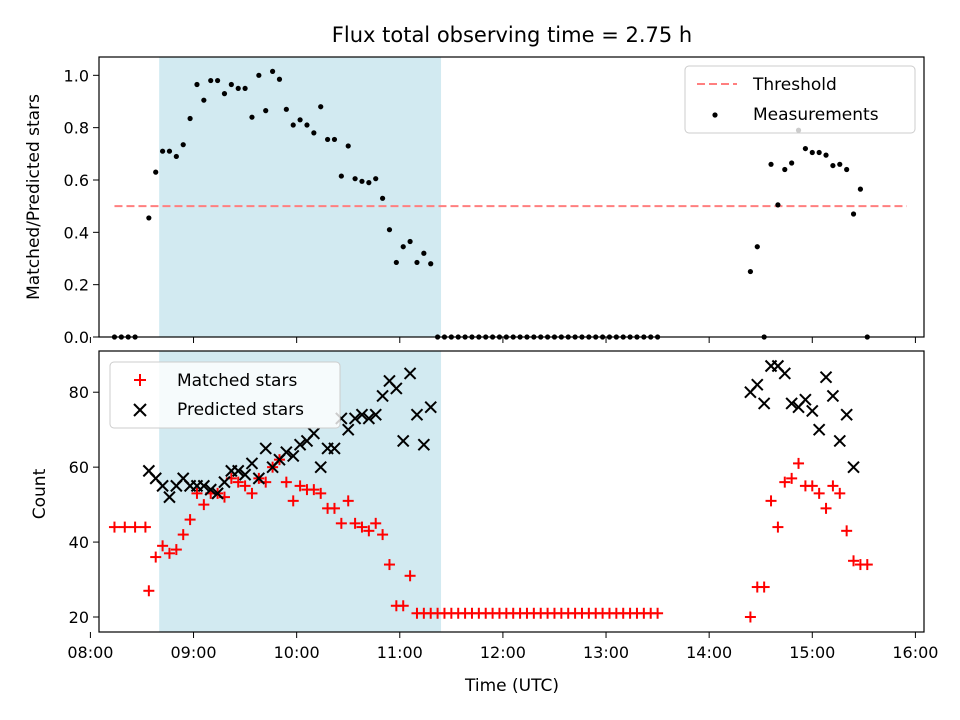 The height and width of the screenshot is (720, 960). What do you see at coordinates (606, 652) in the screenshot?
I see `x-tick-label: 13:00` at bounding box center [606, 652].